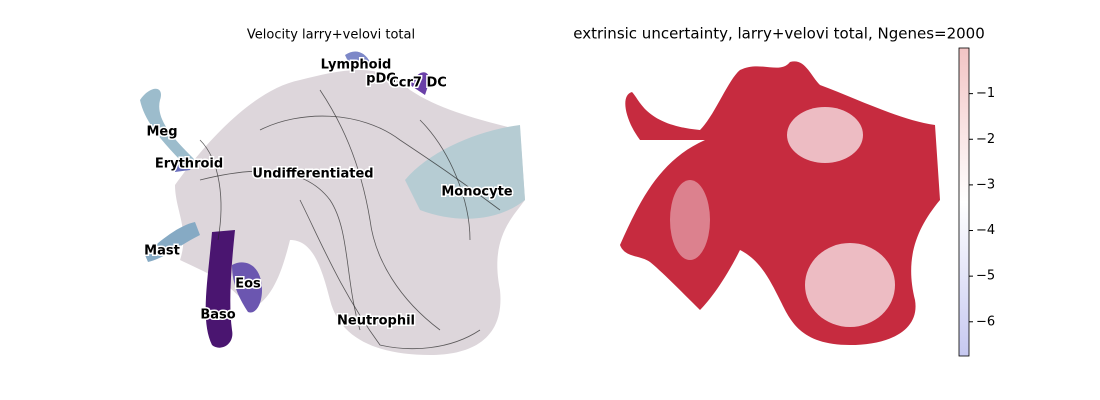  Describe the element at coordinates (381, 79) in the screenshot. I see `cluster-label: pDC` at that location.